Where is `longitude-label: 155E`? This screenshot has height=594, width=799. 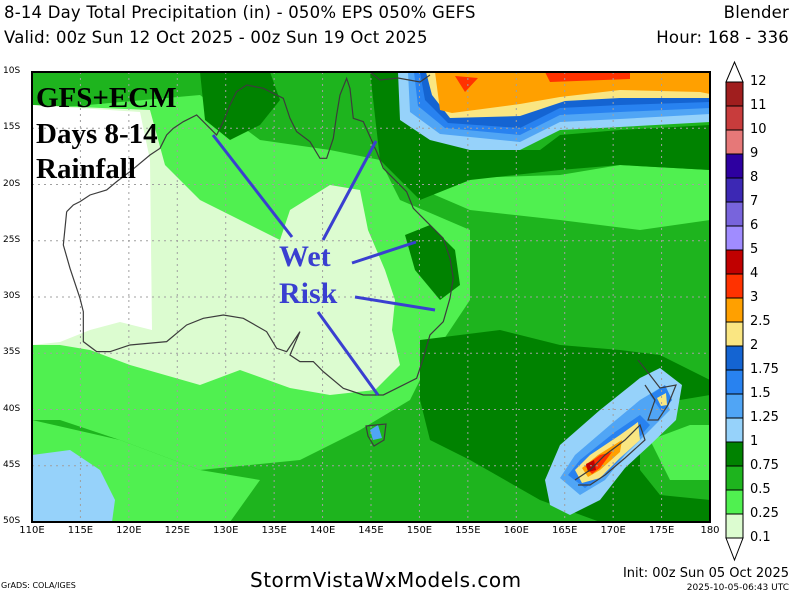 longitude-label: 155E is located at coordinates (468, 530).